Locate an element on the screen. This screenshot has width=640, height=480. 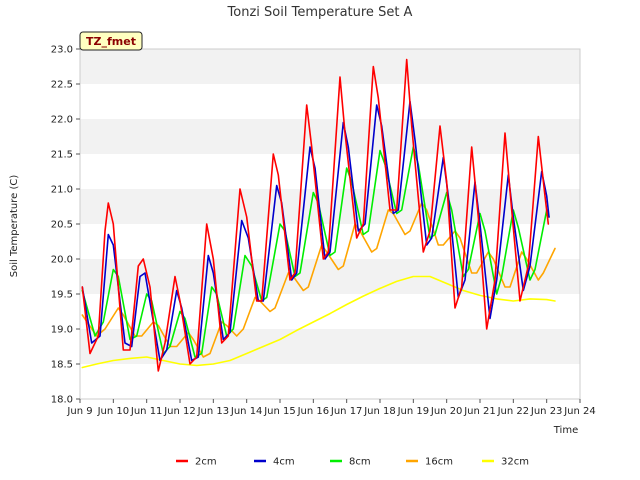
legend-label-32cm: 32cm is located at coordinates (515, 462).